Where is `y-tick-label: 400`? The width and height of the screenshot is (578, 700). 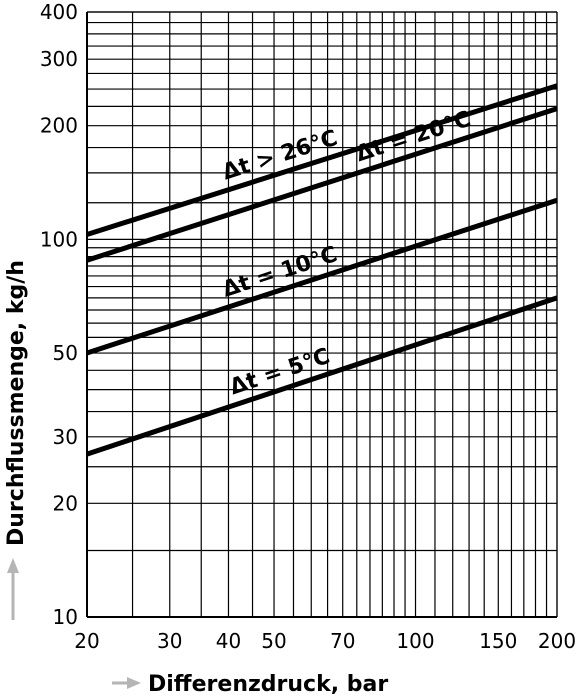
y-tick-label: 400 is located at coordinates (59, 12).